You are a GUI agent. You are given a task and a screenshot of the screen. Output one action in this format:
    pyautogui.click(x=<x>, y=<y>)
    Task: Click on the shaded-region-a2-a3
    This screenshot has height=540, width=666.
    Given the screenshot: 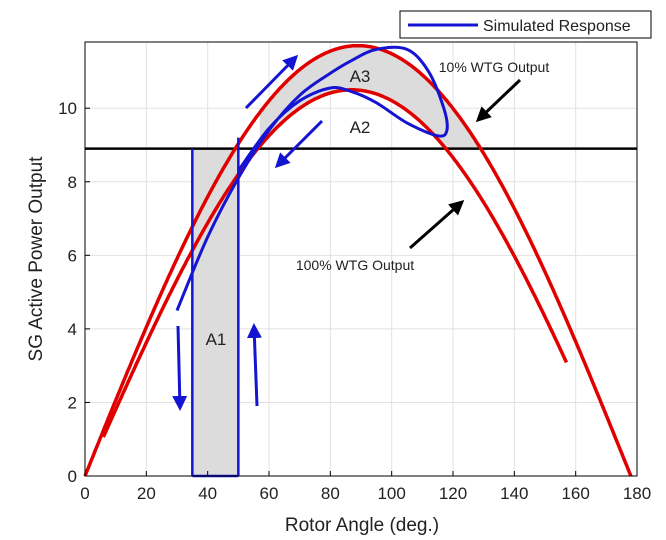 What is the action you would take?
    pyautogui.click(x=370, y=97)
    